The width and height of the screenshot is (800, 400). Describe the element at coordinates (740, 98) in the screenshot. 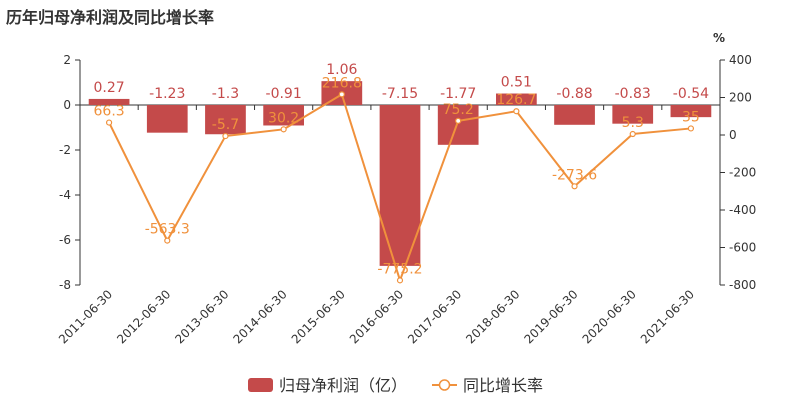

I see `right-tick-label: 200` at that location.